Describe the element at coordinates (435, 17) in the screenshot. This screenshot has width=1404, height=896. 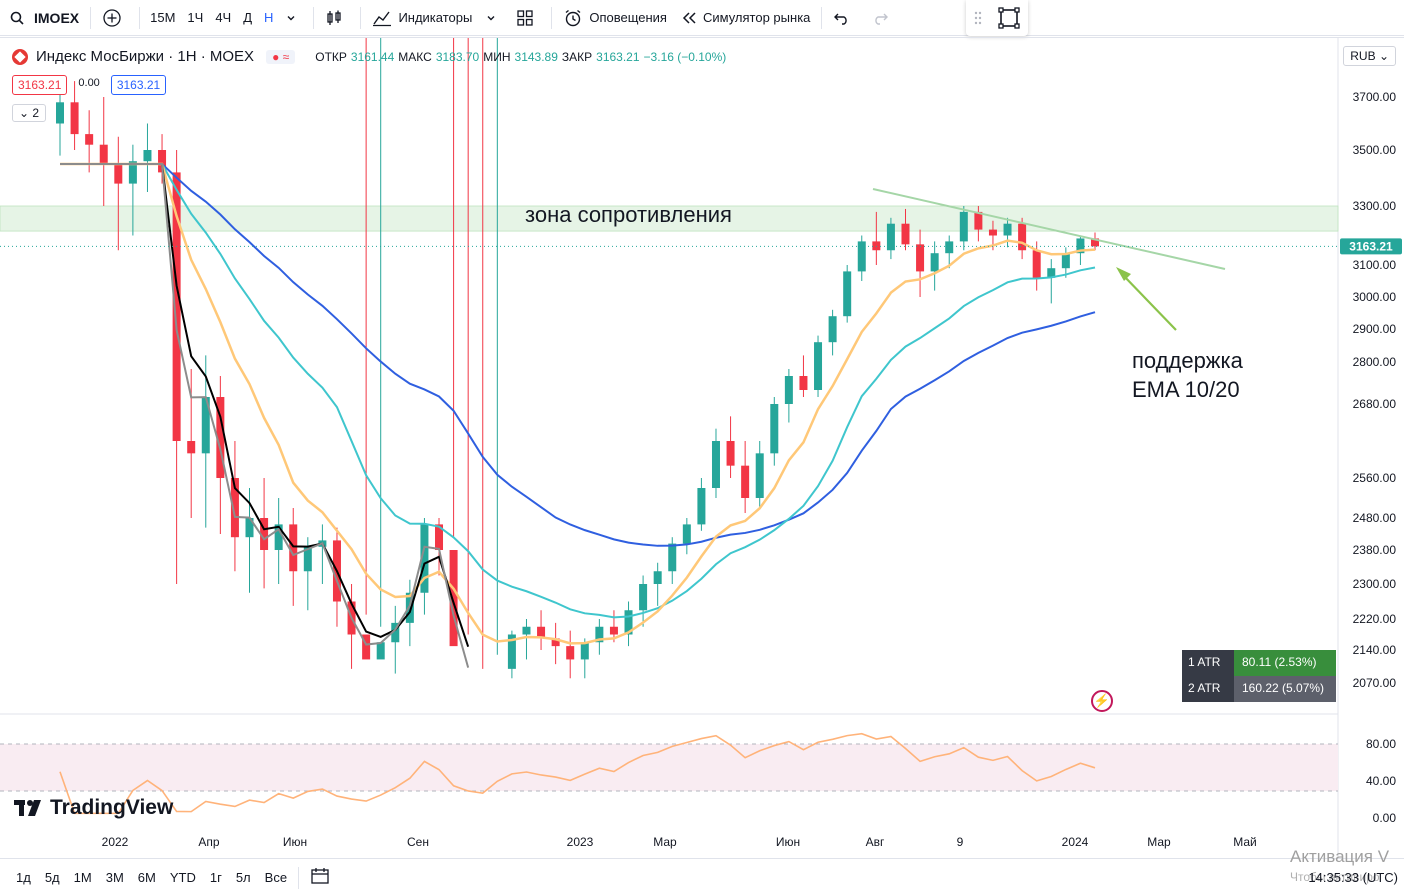
I see `indicators-label: Индикаторы` at that location.